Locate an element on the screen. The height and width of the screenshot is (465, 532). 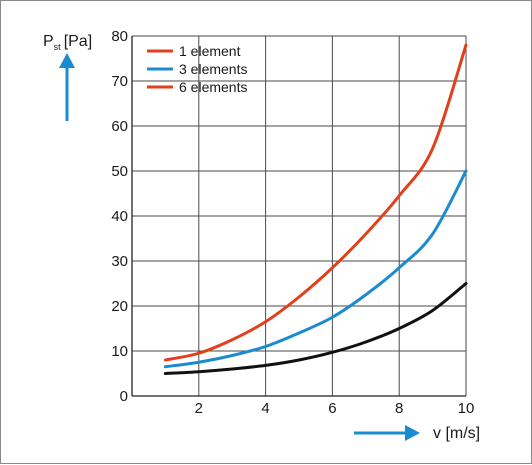
y-tick-label: 70 is located at coordinates (119, 81).